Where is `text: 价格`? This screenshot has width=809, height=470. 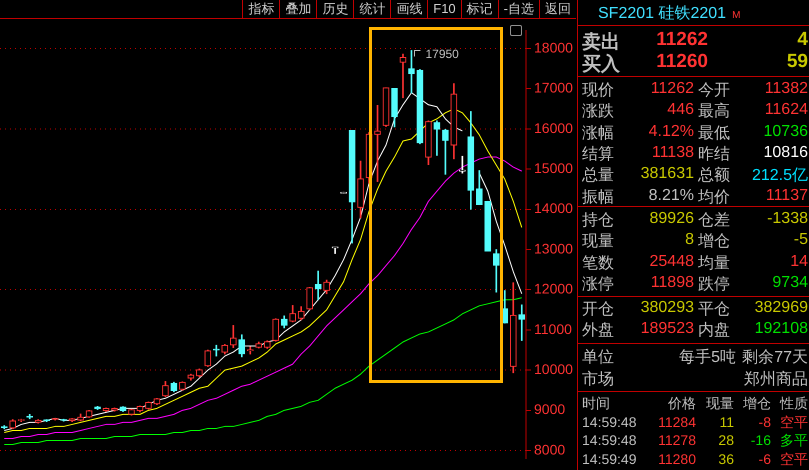 text: 价格 is located at coordinates (682, 404).